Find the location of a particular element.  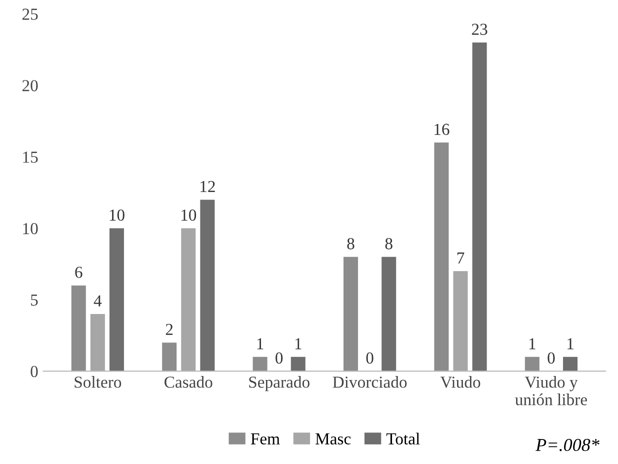

legend-label: Fem is located at coordinates (265, 438).